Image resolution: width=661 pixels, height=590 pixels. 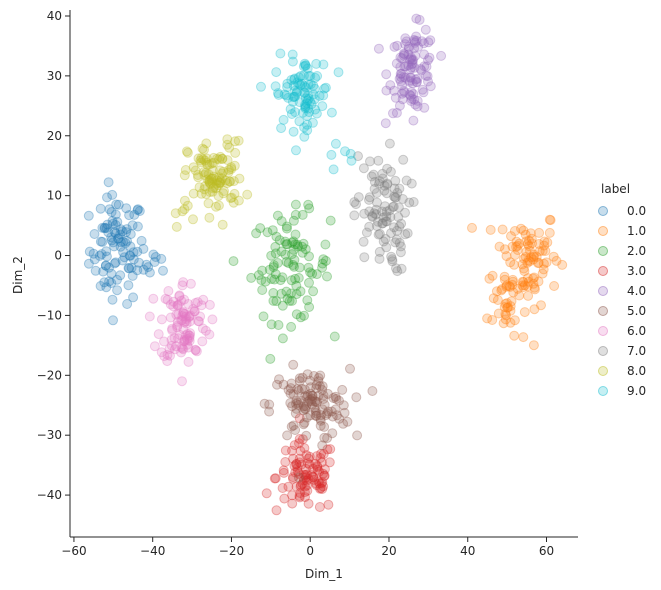 I want to click on legend-label-0.0: 0.0, so click(x=636, y=211).